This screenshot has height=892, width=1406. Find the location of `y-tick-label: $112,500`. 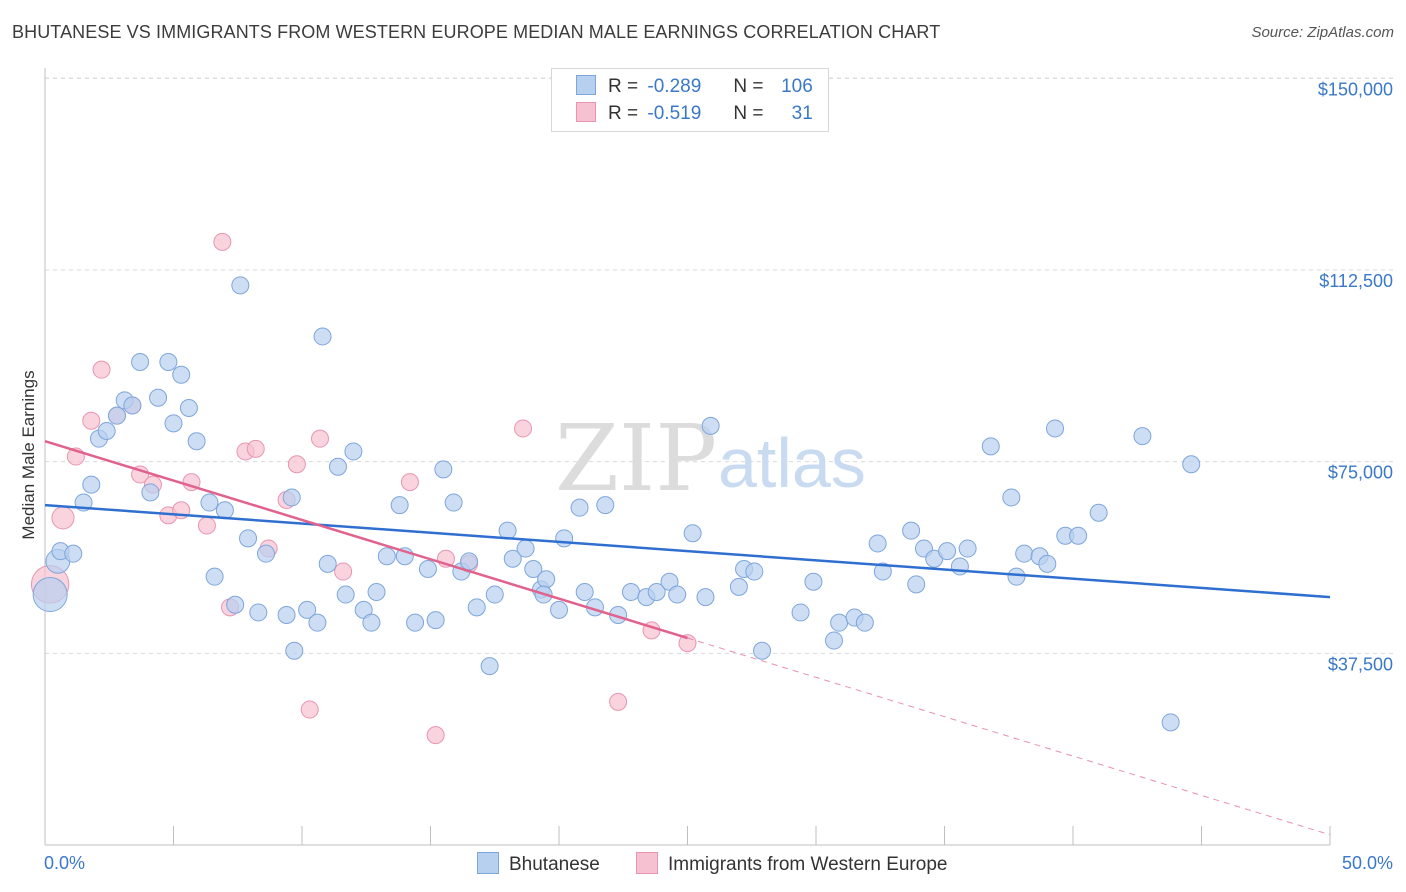

y-tick-label: $112,500 is located at coordinates (1356, 281).